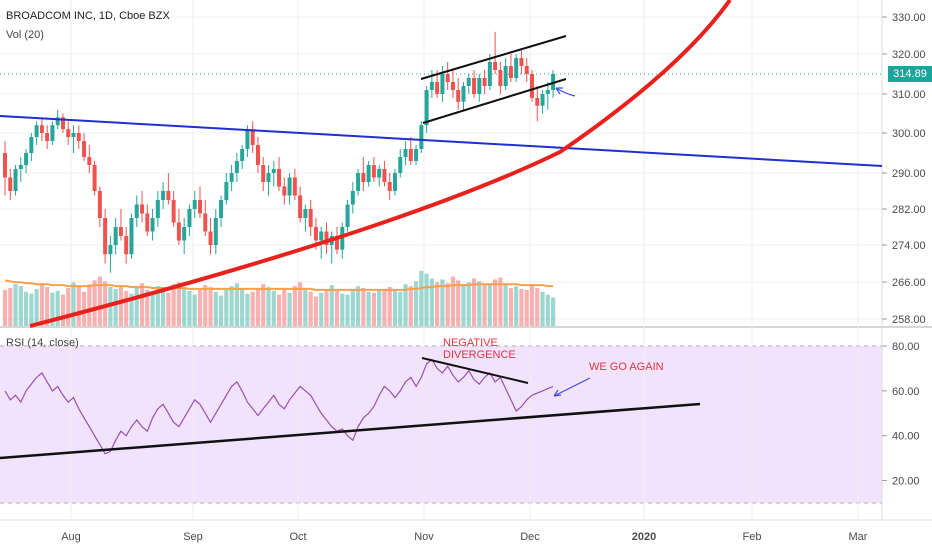 The image size is (932, 550). Describe the element at coordinates (88, 16) in the screenshot. I see `symbol-title: BROADCOM INC, 1D, Cboe BZX` at that location.